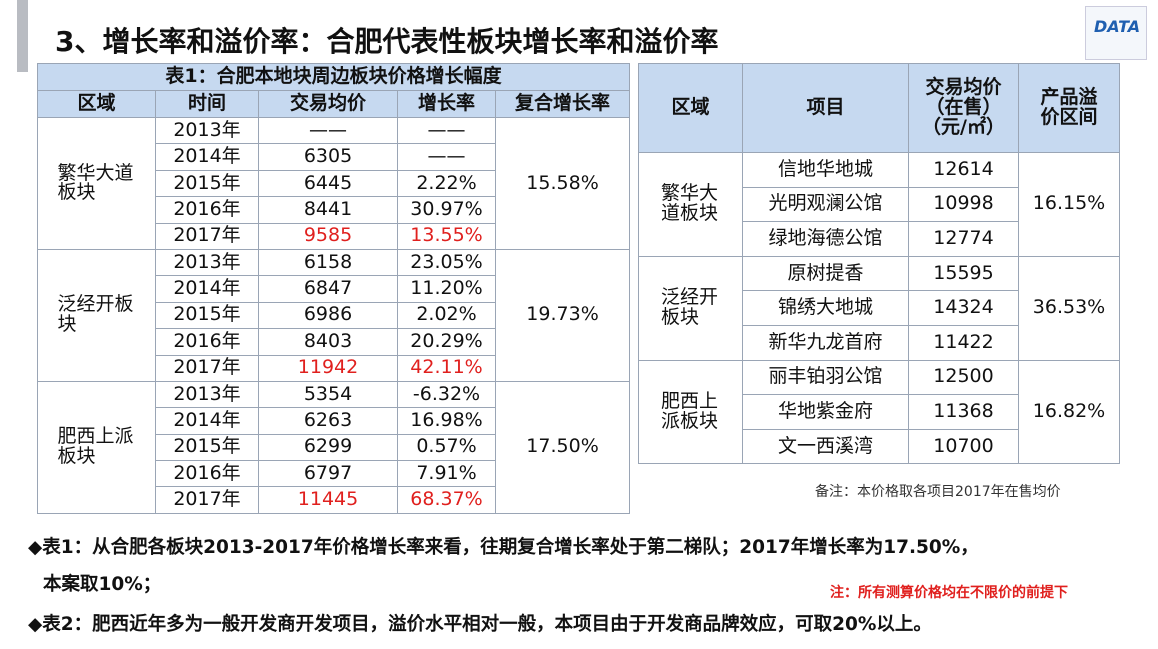 This screenshot has width=1158, height=649. Describe the element at coordinates (328, 262) in the screenshot. I see `cell: 6158` at that location.